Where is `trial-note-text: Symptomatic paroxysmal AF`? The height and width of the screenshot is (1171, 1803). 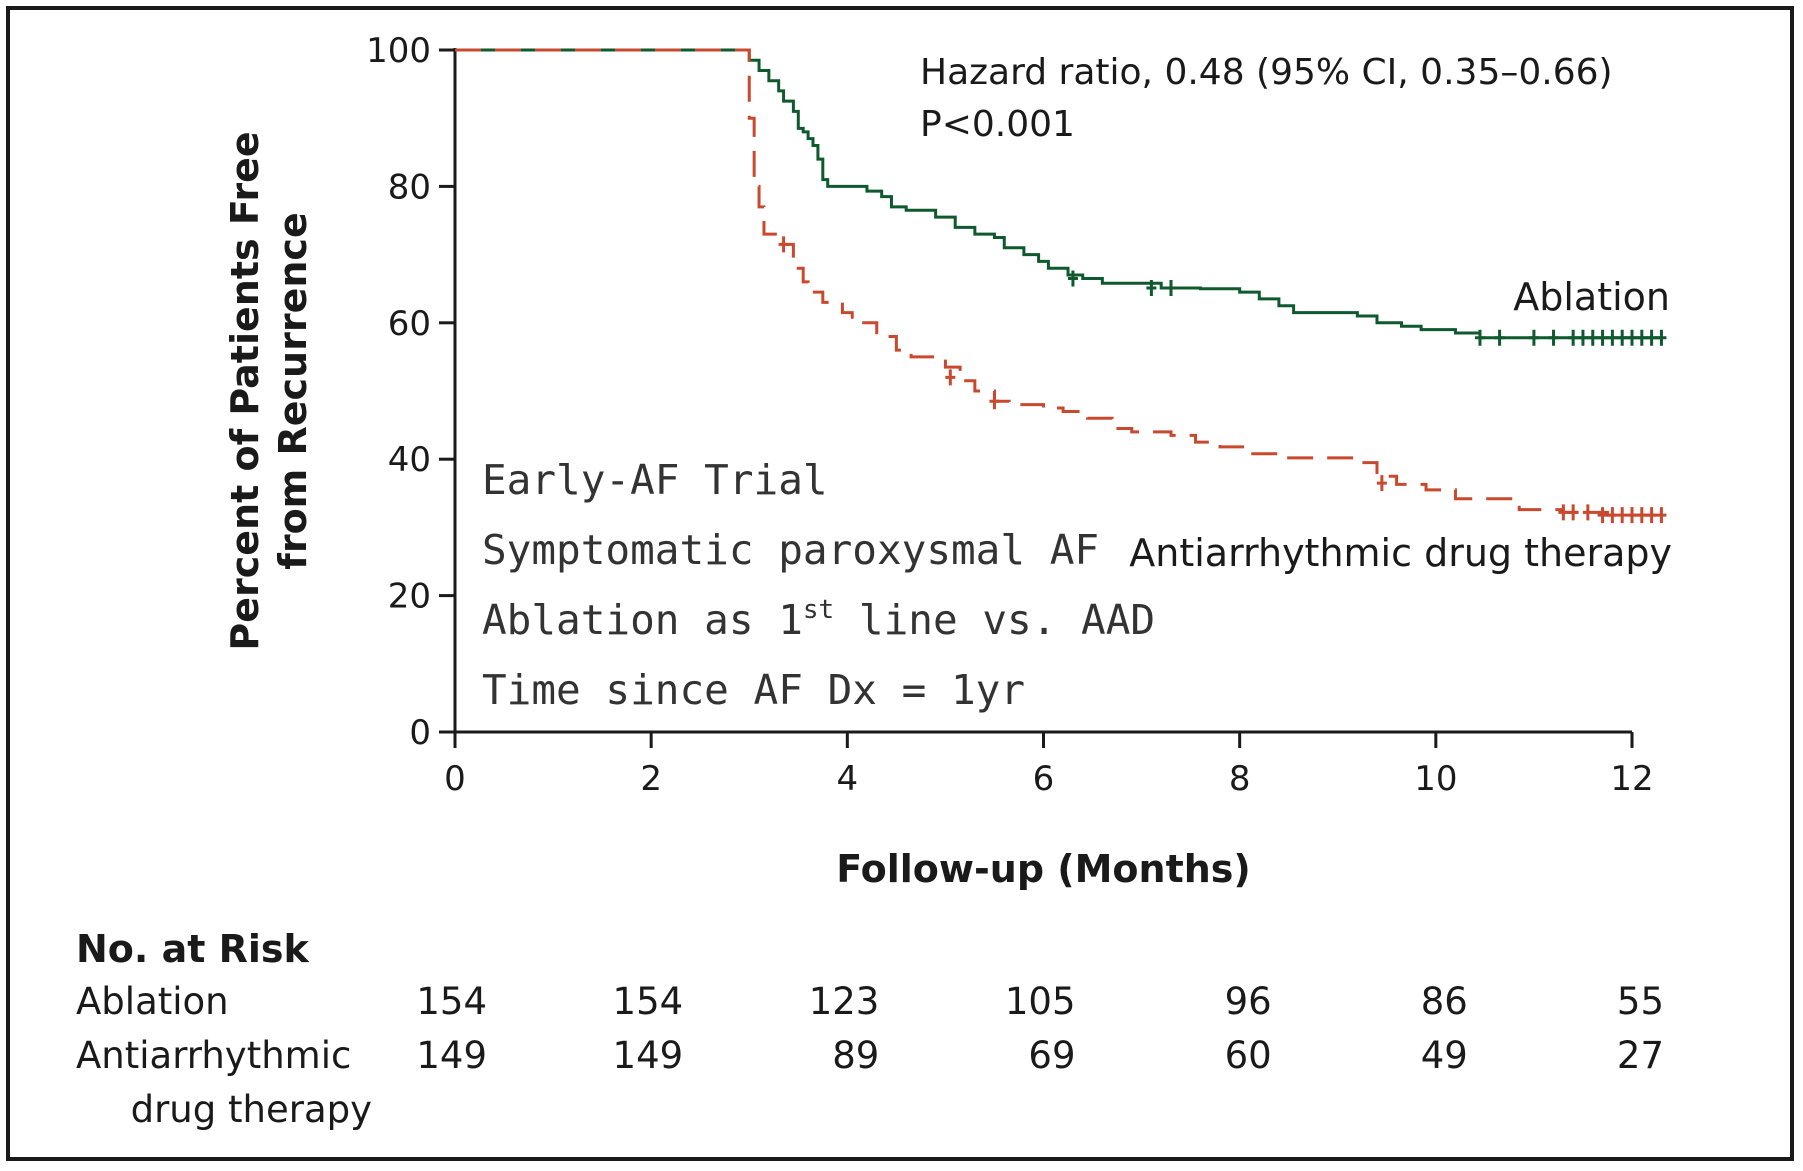
trial-note-text: Symptomatic paroxysmal AF is located at coordinates (790, 550).